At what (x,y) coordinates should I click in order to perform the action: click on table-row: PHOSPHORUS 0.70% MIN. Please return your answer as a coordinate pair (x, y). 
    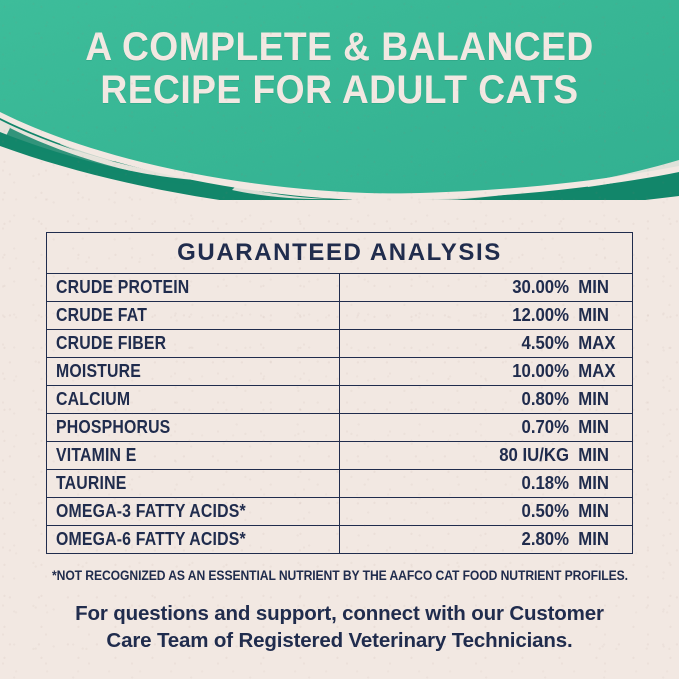
    Looking at the image, I should click on (339, 427).